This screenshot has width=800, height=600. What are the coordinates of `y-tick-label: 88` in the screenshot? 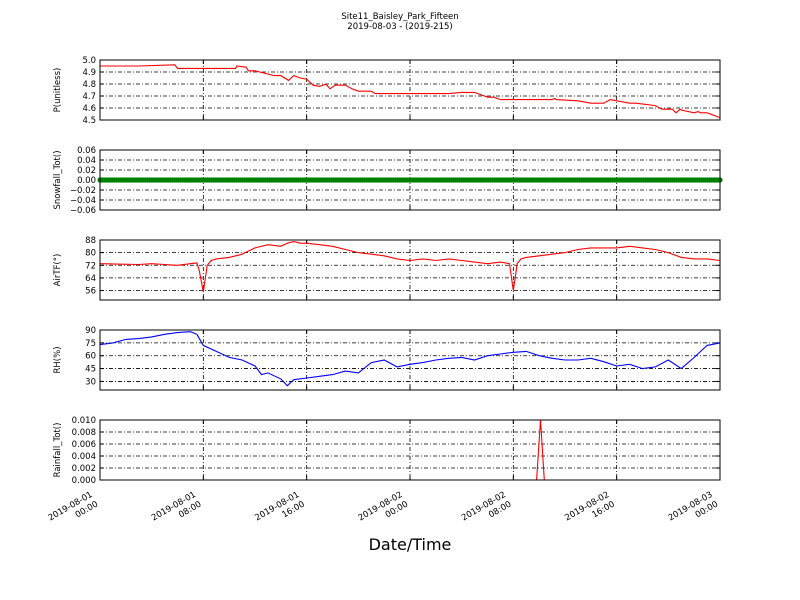 It's located at (90, 241).